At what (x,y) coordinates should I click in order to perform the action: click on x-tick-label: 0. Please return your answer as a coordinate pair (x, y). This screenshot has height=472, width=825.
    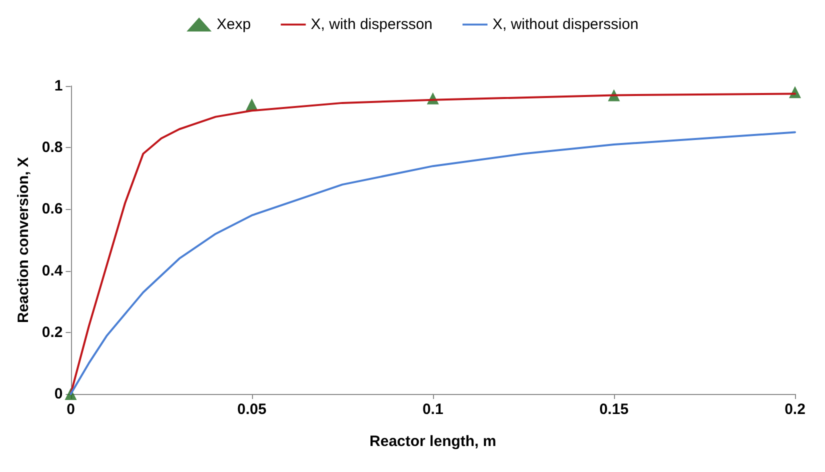
    Looking at the image, I should click on (70, 409).